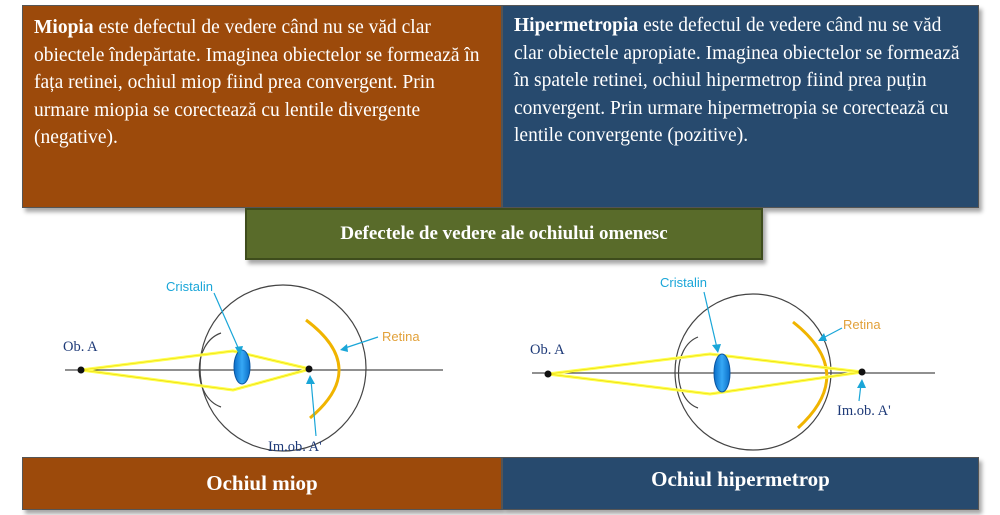  I want to click on myopic-crystalline-lens, so click(242, 367).